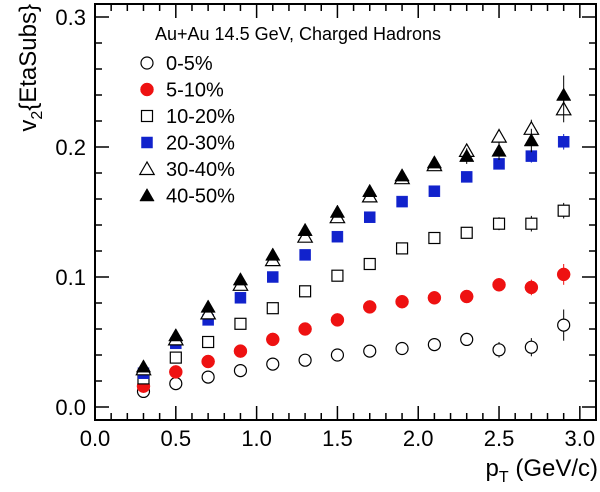 The height and width of the screenshot is (492, 600). I want to click on y-axis-label-sub: 2, so click(37, 115).